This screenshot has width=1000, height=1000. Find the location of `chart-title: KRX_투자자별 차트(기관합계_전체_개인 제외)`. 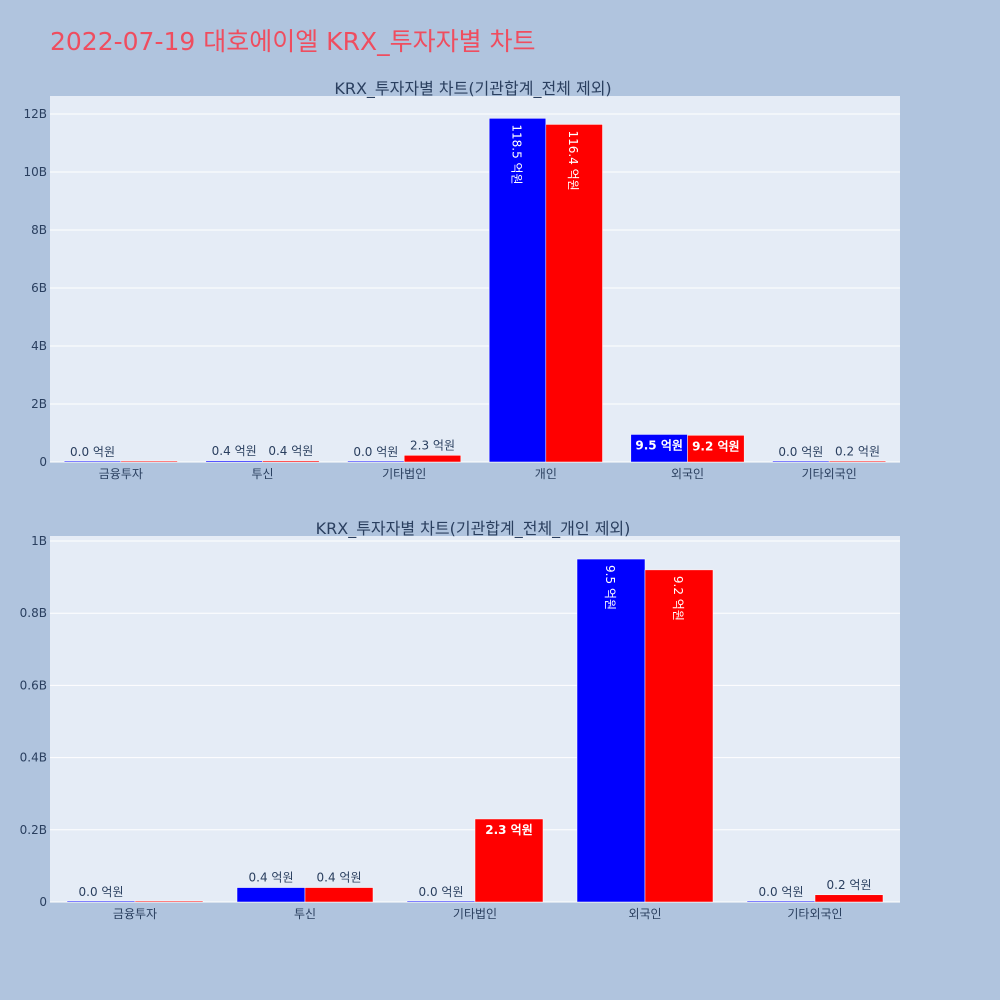

chart-title: KRX_투자자별 차트(기관합계_전체_개인 제외) is located at coordinates (473, 529).